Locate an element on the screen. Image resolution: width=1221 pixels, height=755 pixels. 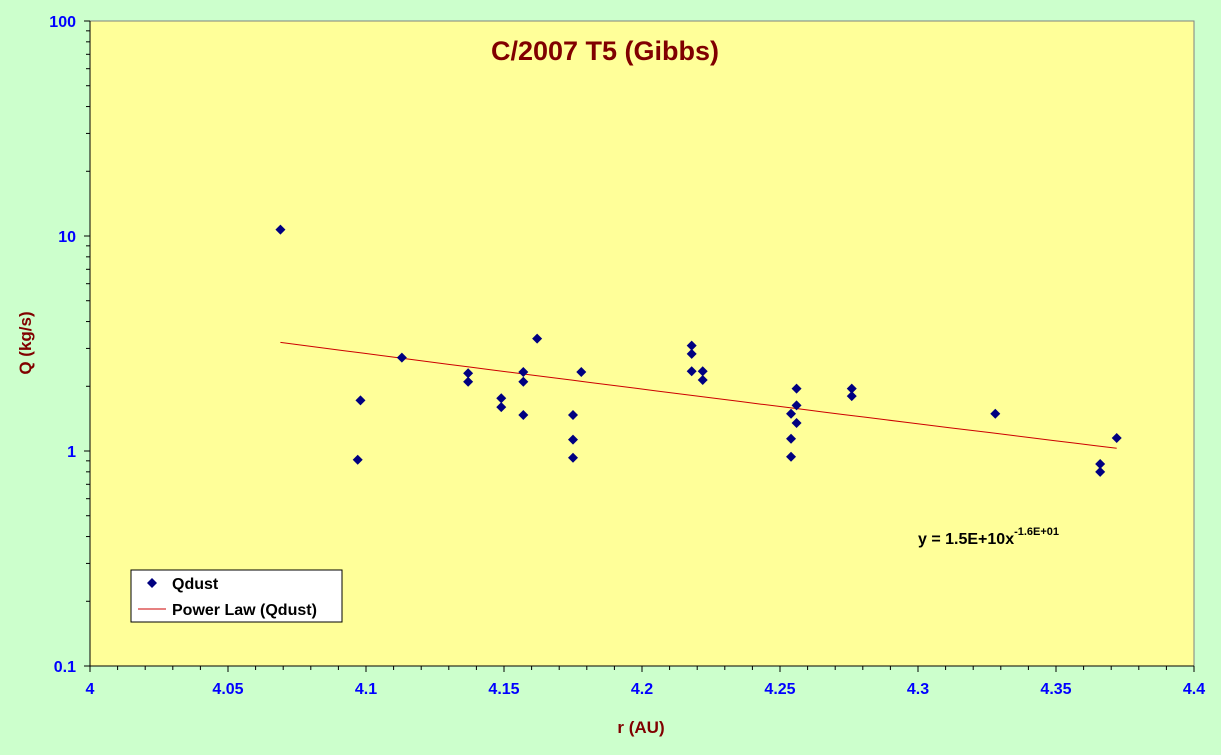
x-tick-label: 4 is located at coordinates (90, 689).